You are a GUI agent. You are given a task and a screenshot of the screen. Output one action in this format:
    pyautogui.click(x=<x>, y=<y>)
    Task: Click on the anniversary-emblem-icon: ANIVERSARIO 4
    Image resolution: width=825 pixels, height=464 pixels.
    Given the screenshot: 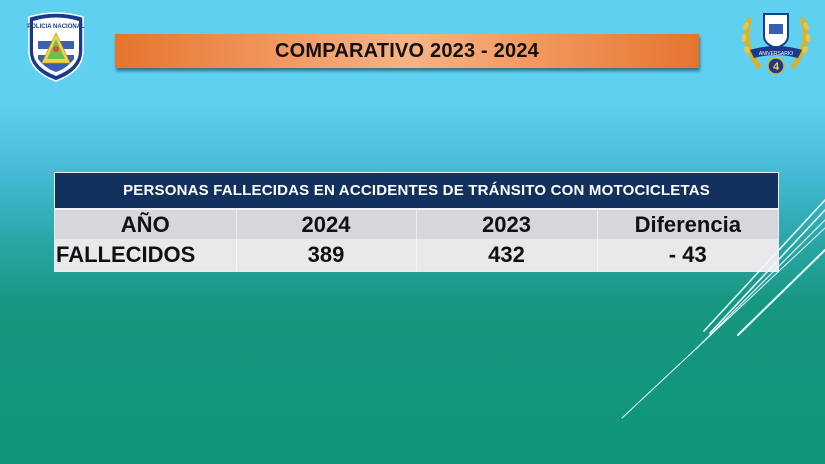 What is the action you would take?
    pyautogui.click(x=776, y=44)
    